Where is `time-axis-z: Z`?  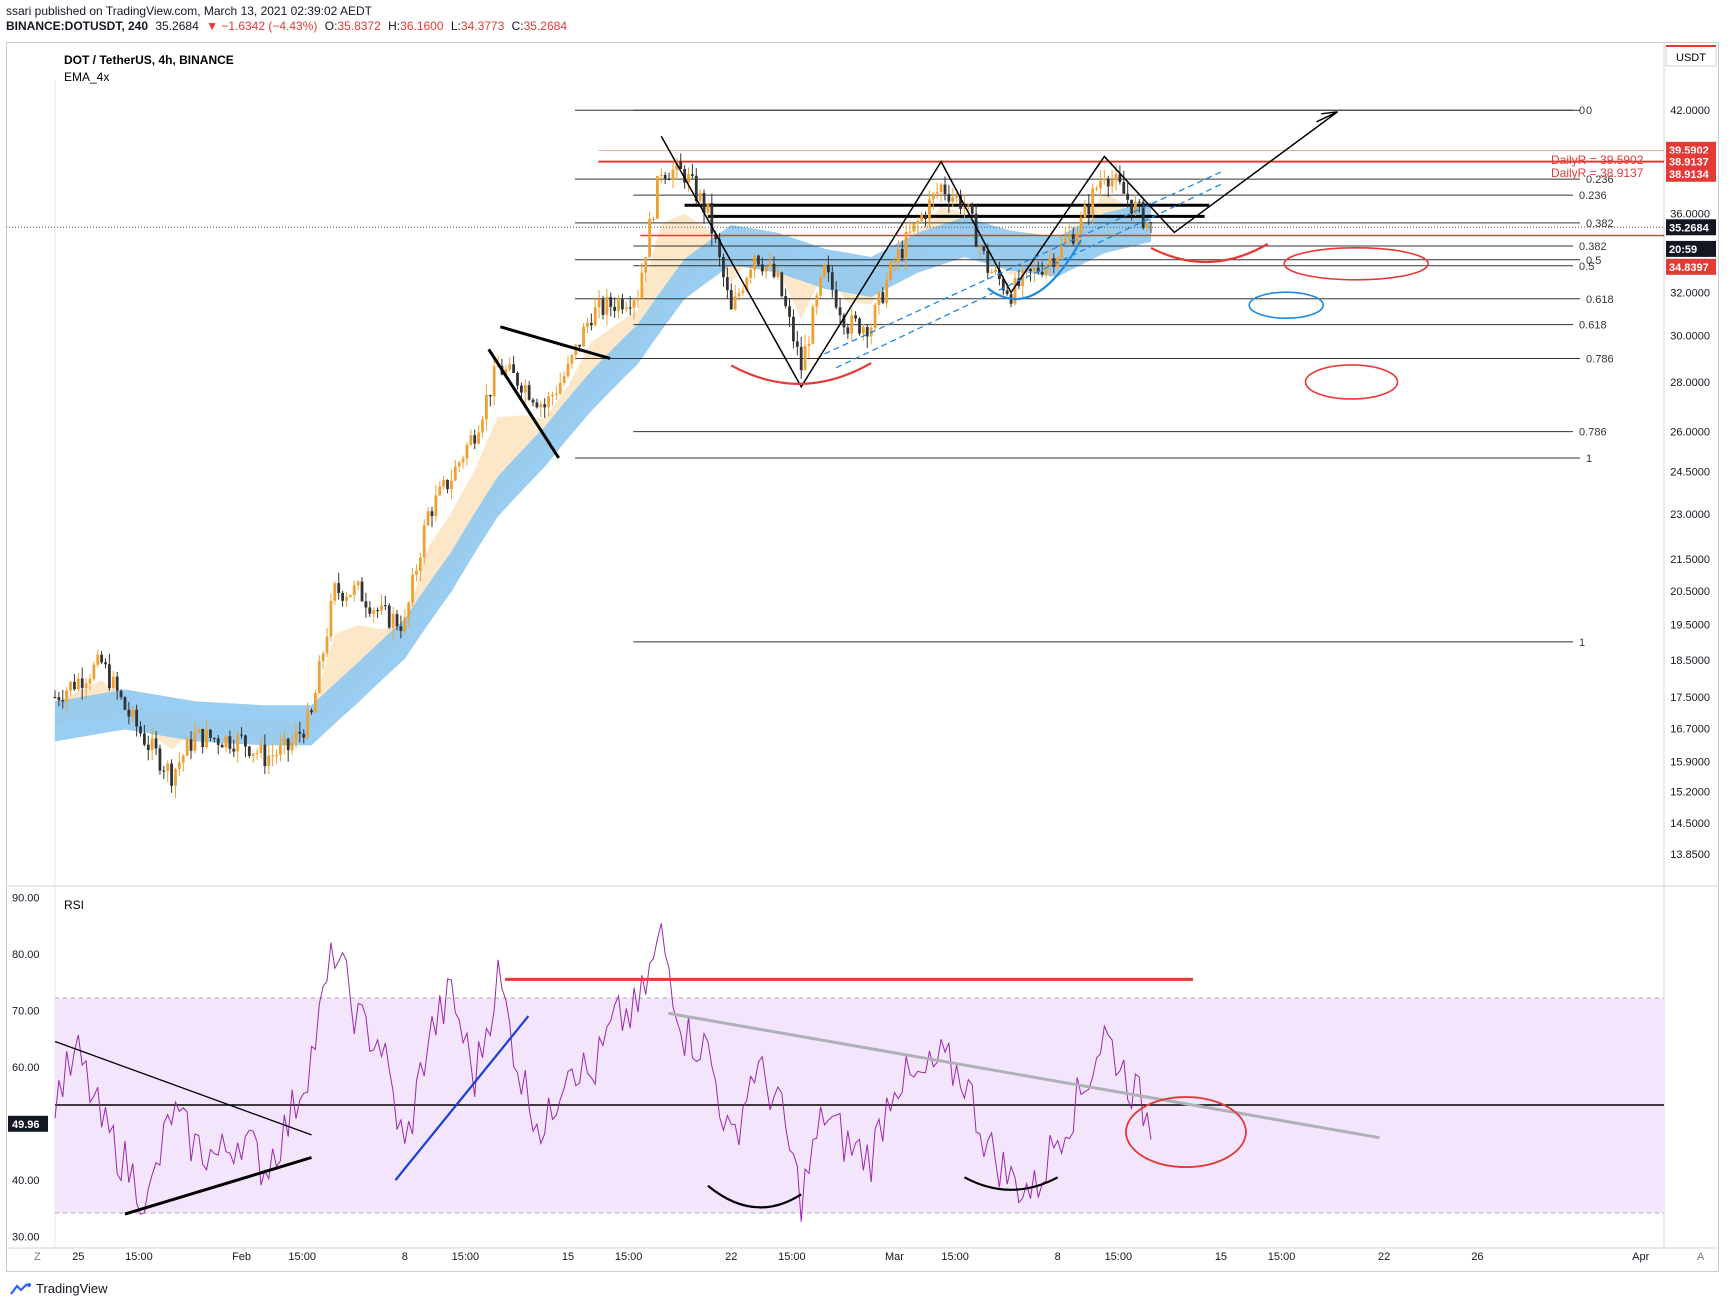
time-axis-z: Z is located at coordinates (37, 1257).